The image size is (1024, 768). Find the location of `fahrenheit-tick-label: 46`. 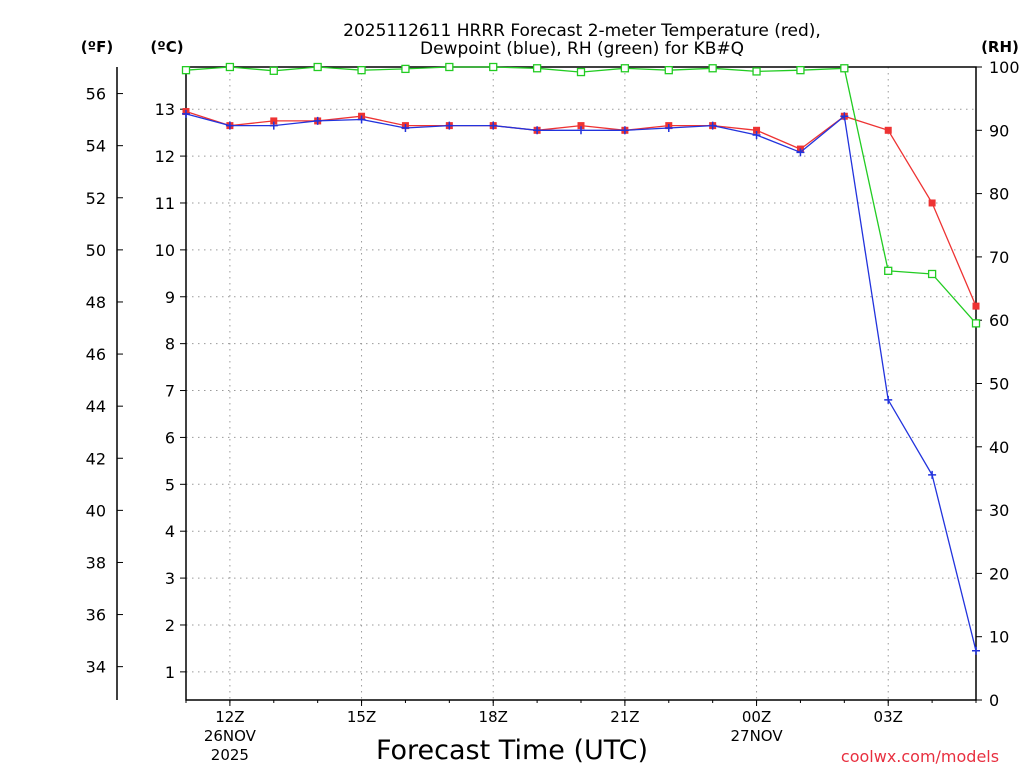

fahrenheit-tick-label: 46 is located at coordinates (96, 354).